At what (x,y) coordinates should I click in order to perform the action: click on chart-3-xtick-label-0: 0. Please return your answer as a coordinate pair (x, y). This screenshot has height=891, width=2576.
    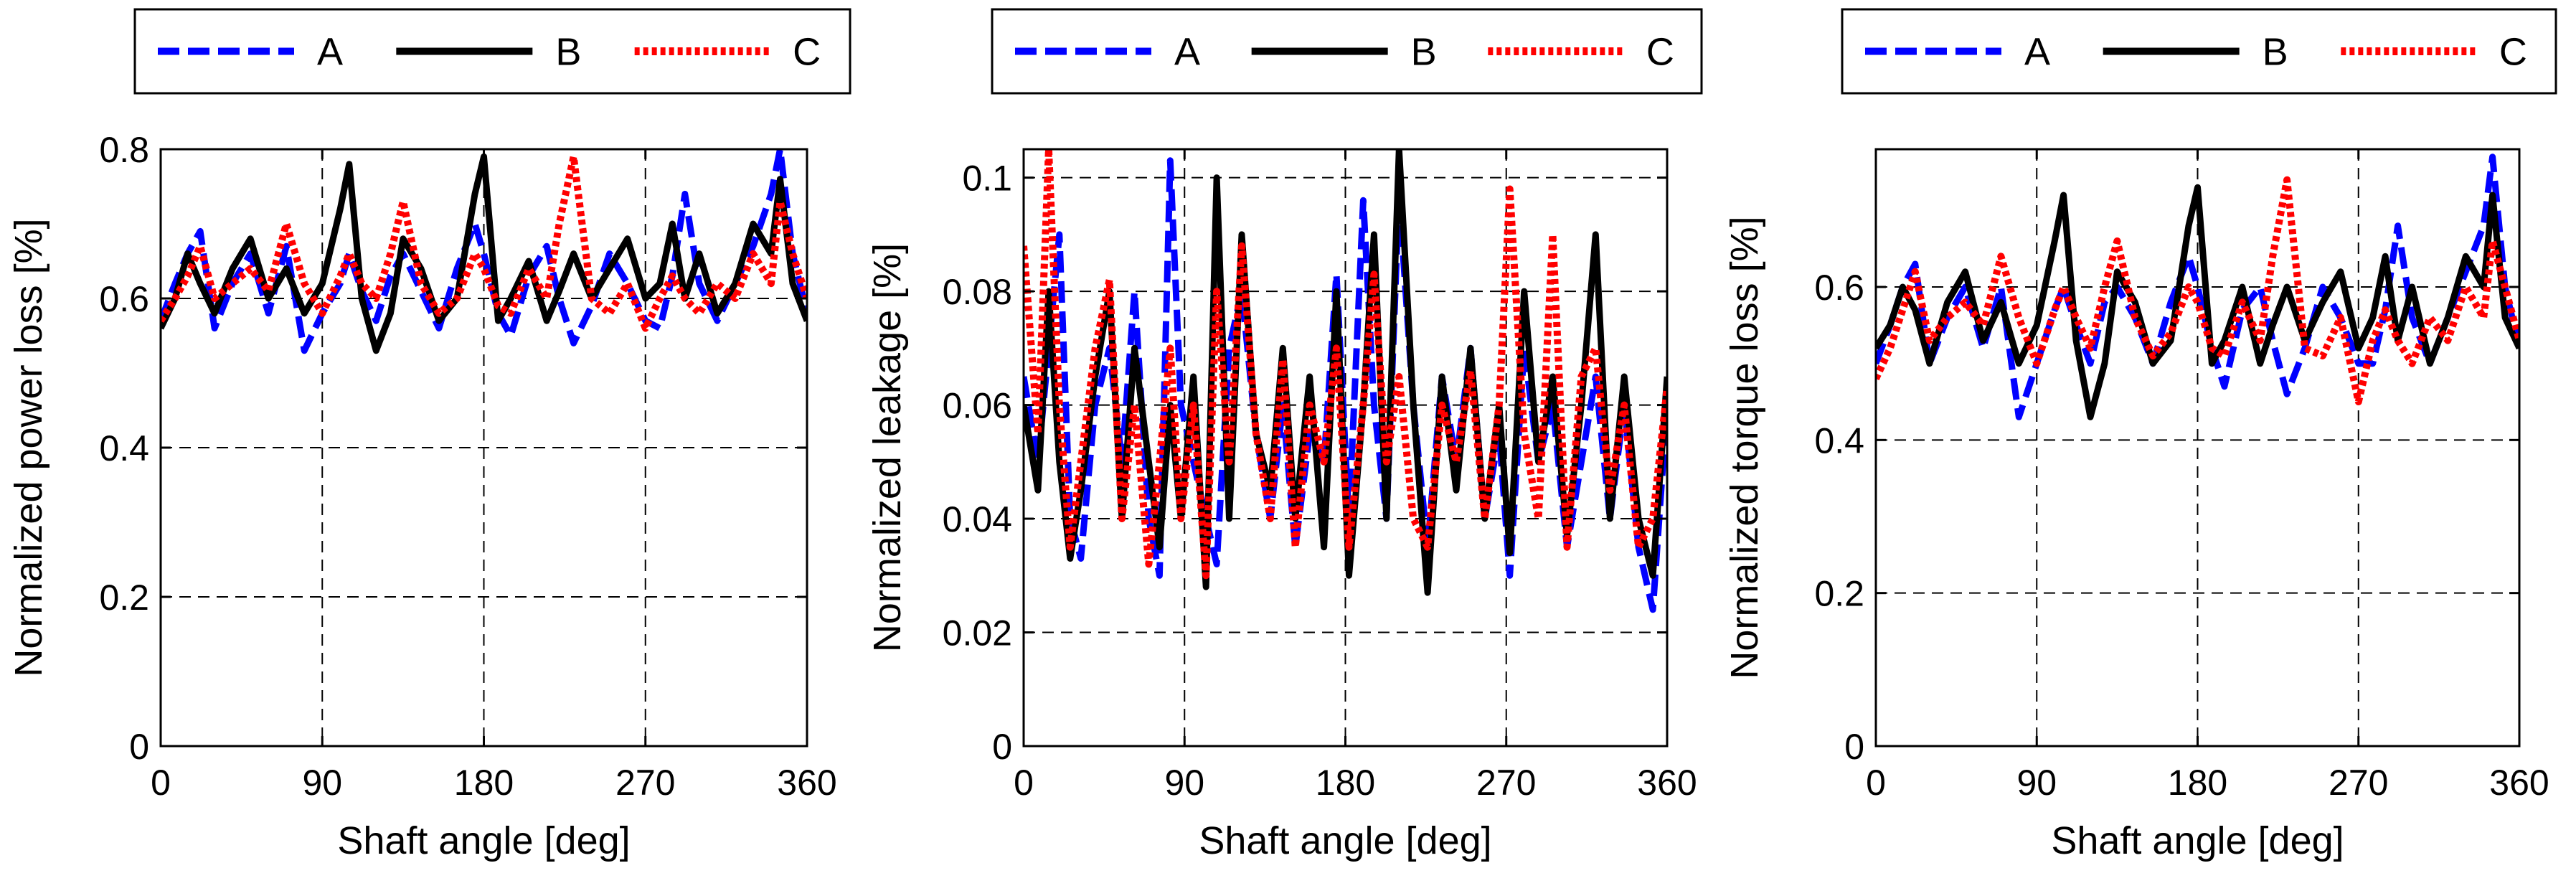
    Looking at the image, I should click on (1876, 783).